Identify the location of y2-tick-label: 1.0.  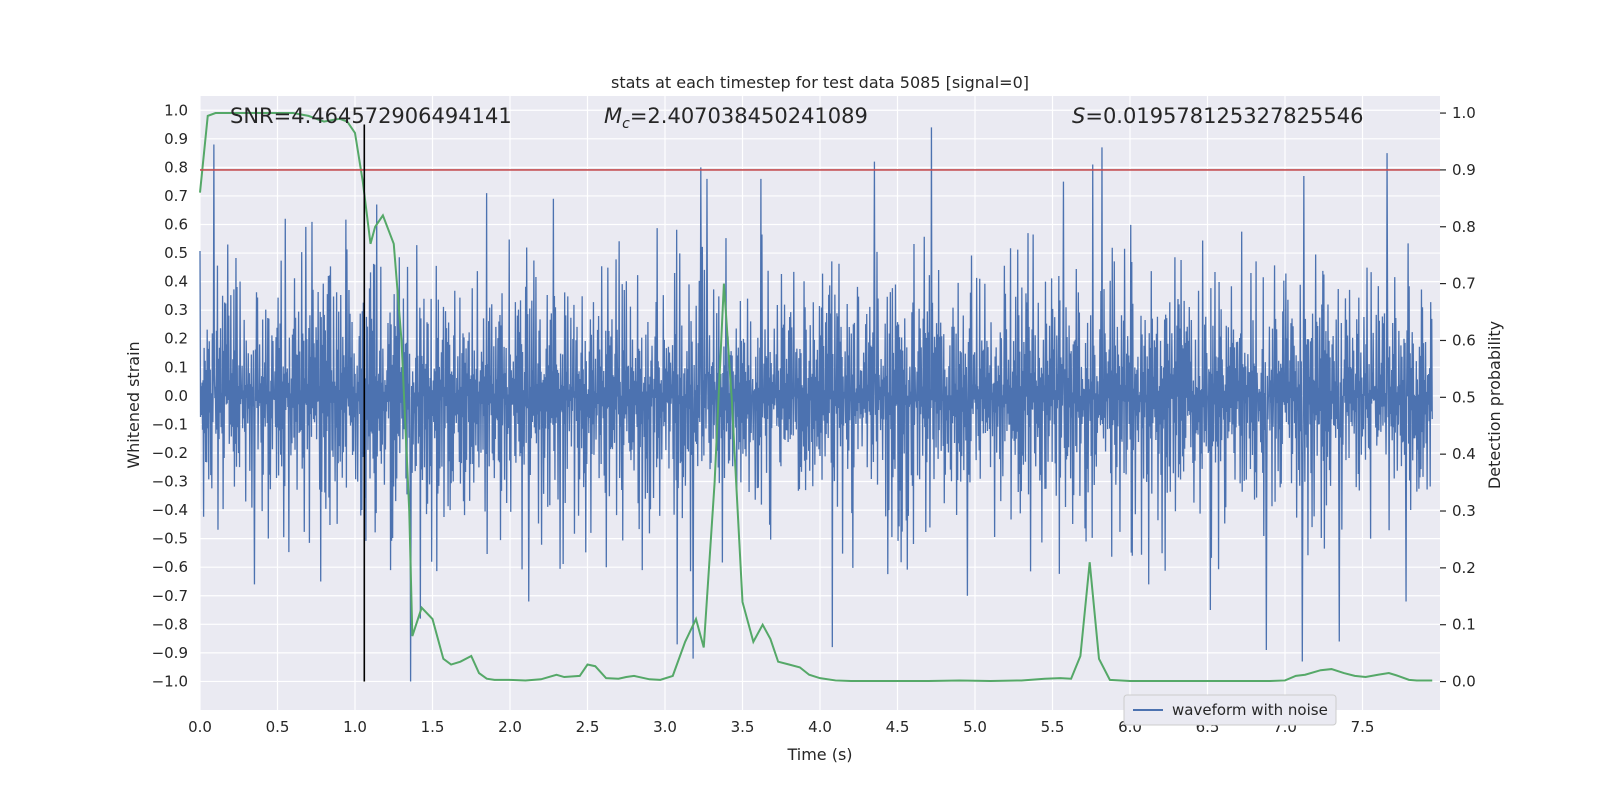
(1464, 113).